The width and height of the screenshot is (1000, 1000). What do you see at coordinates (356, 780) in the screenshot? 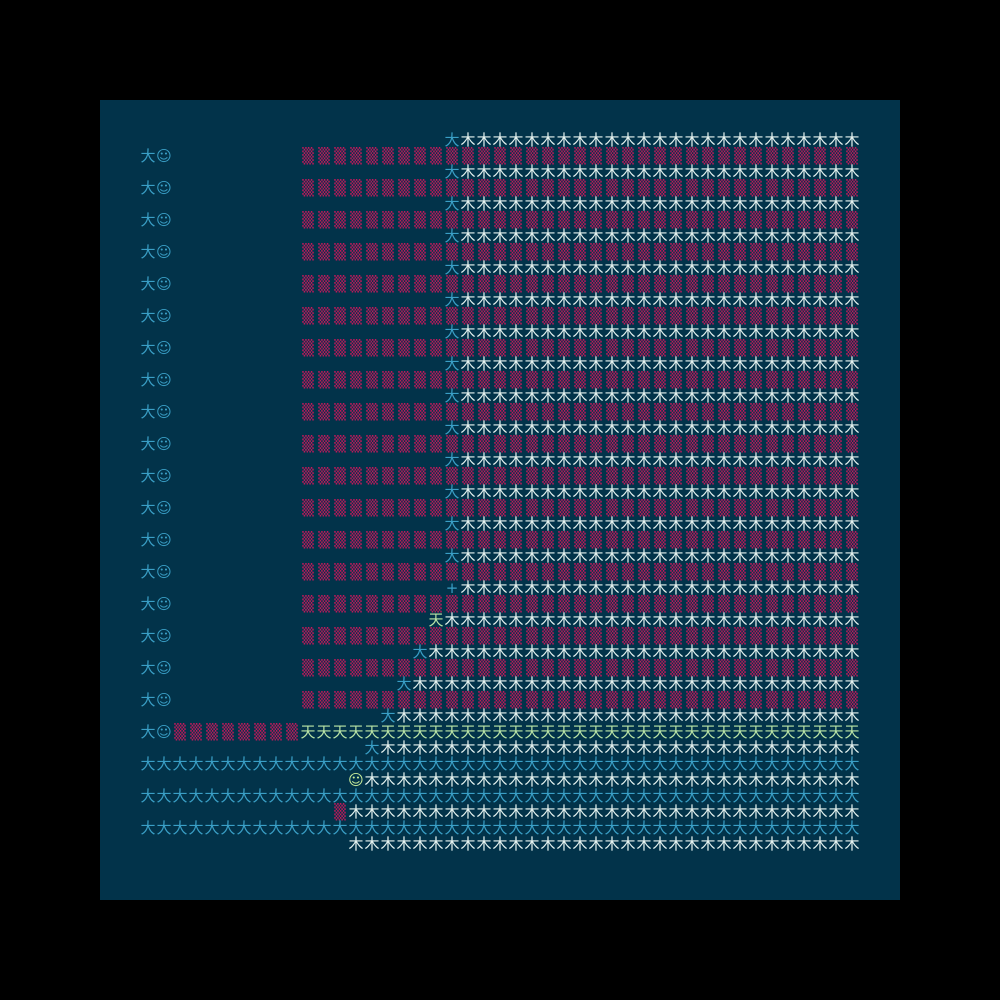
I see `glyph-run: ☺` at bounding box center [356, 780].